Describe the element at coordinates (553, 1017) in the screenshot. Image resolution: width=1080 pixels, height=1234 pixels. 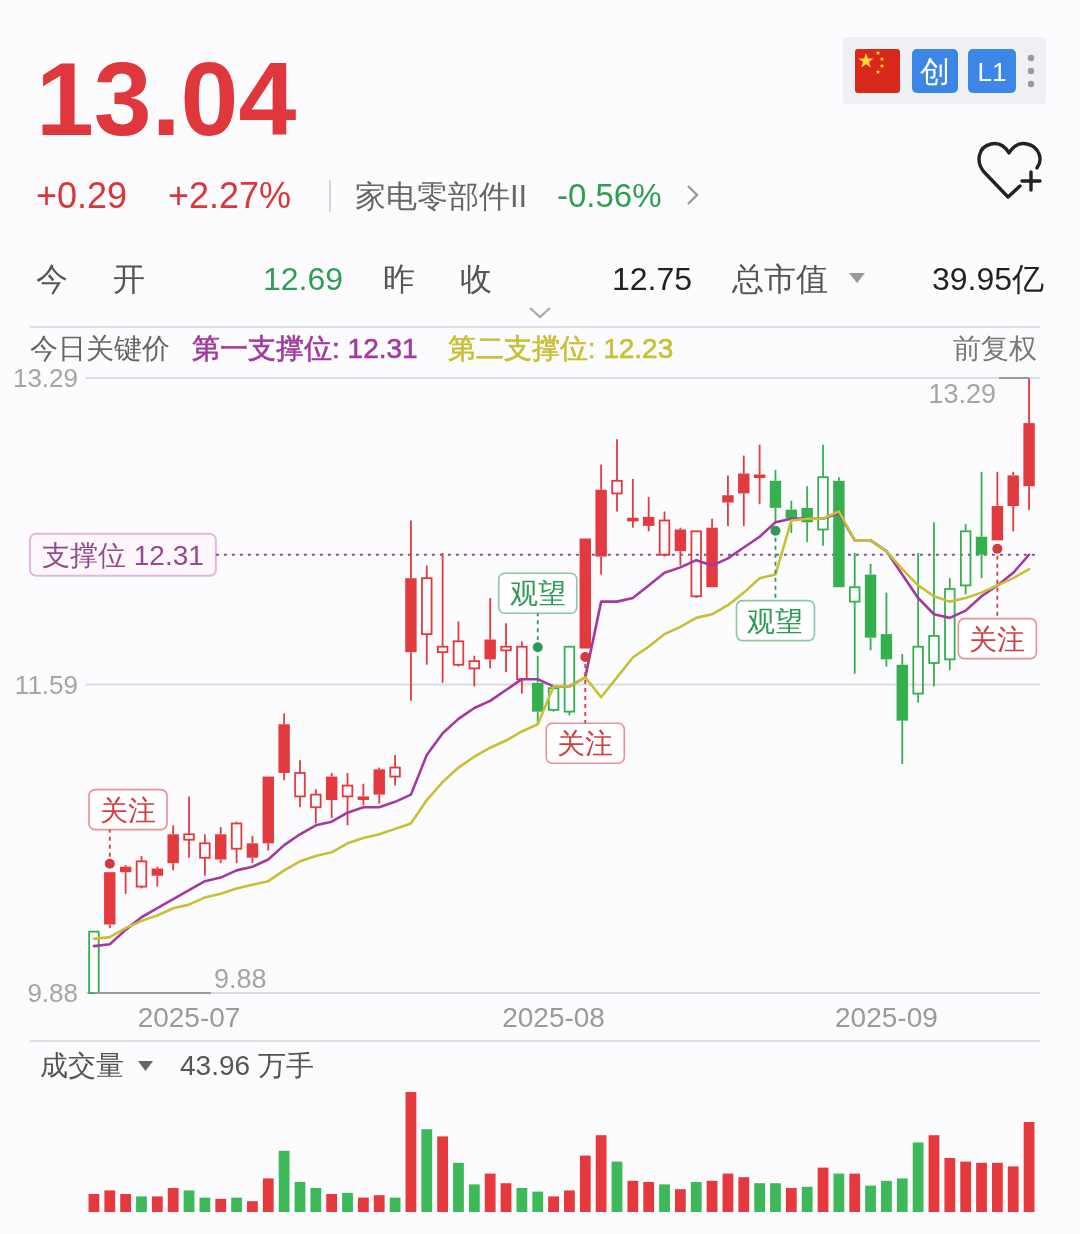
I see `xtick: 2025-08` at that location.